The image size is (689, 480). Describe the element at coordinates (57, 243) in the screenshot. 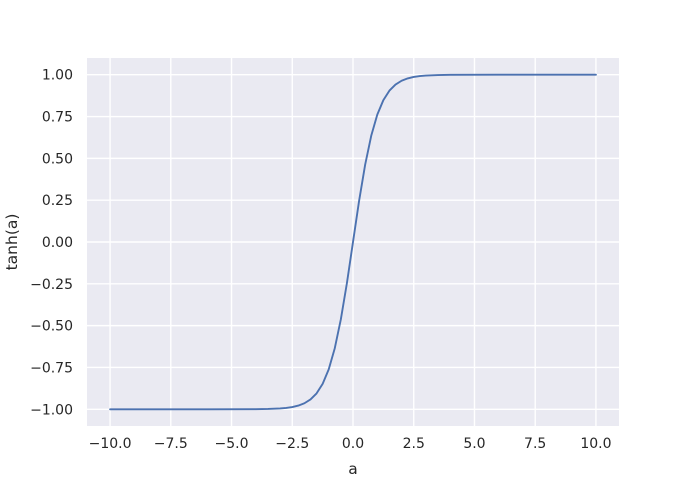

I see `y-tick-label: 0.00` at that location.